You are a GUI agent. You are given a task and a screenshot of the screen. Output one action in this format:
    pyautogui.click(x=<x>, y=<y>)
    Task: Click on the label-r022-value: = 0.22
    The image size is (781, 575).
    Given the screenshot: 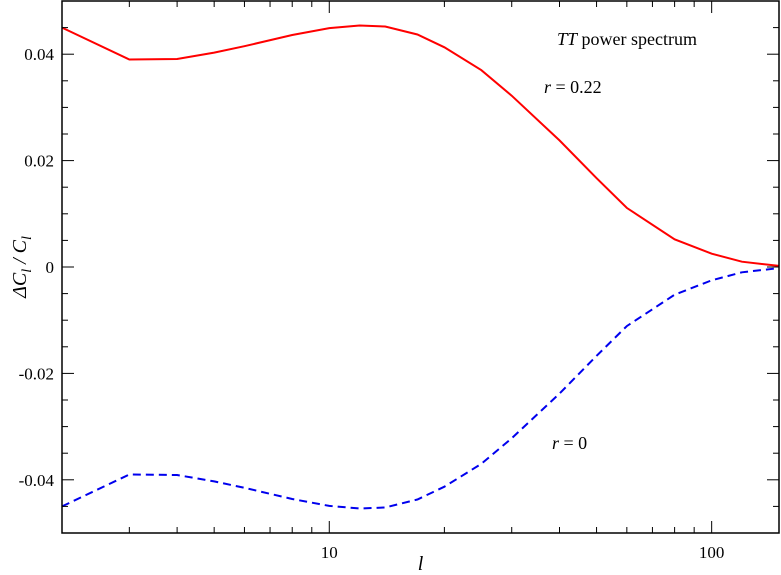 What is the action you would take?
    pyautogui.click(x=576, y=87)
    